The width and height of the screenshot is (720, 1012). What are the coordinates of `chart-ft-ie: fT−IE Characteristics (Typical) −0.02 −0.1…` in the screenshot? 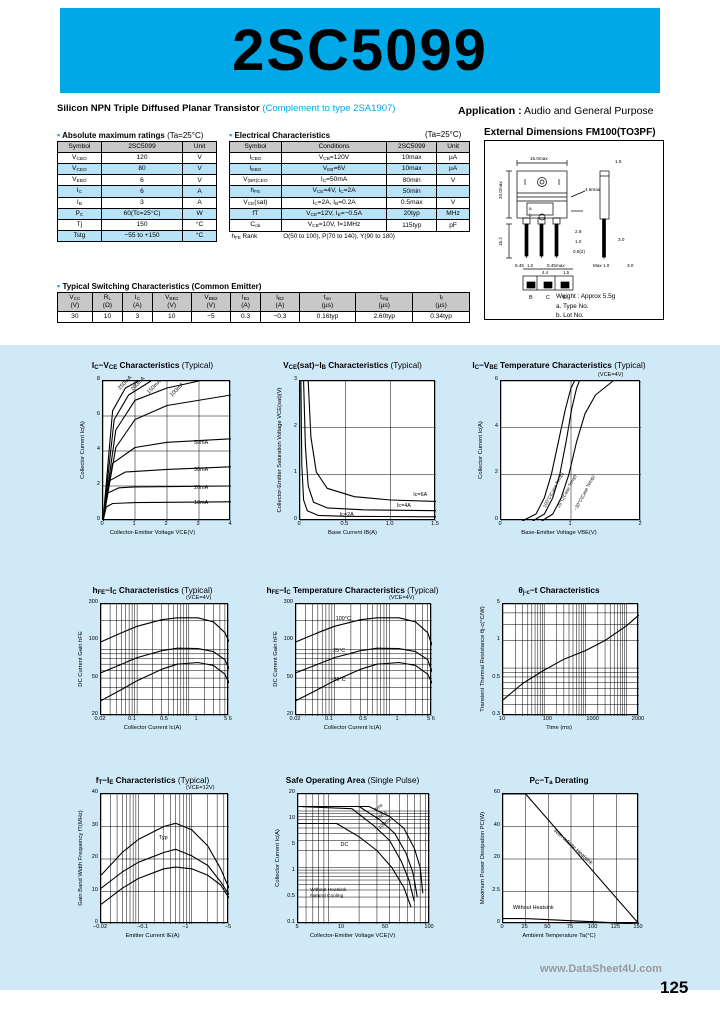 It's located at (152, 865).